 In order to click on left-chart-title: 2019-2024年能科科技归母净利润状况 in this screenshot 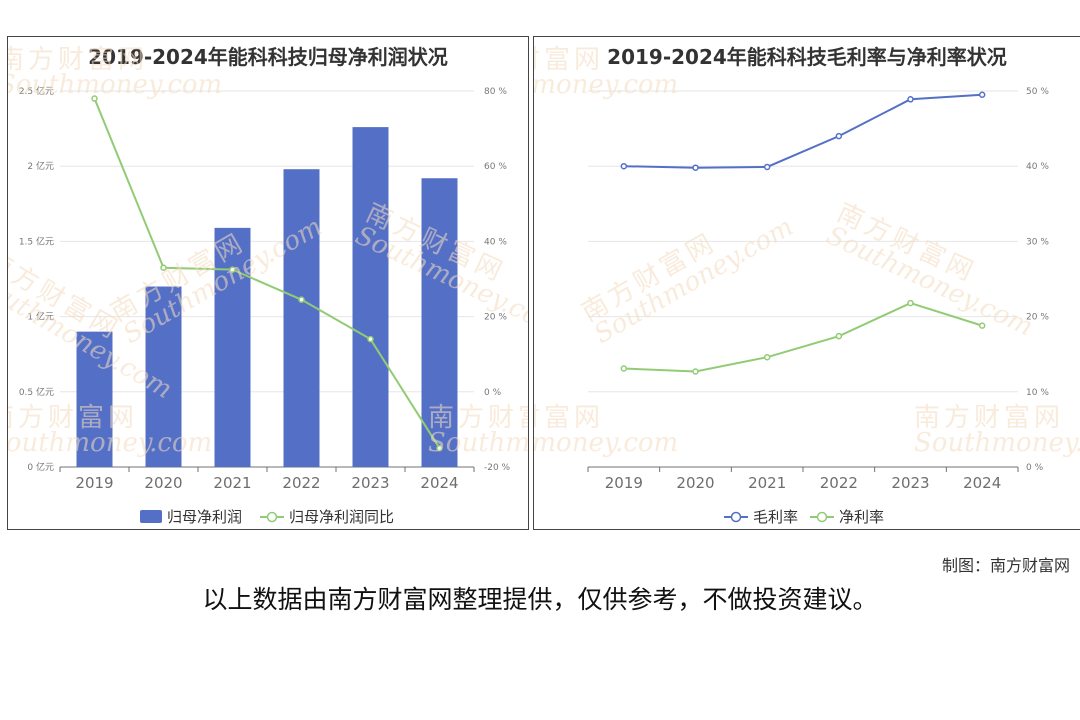, I will do `click(268, 57)`.